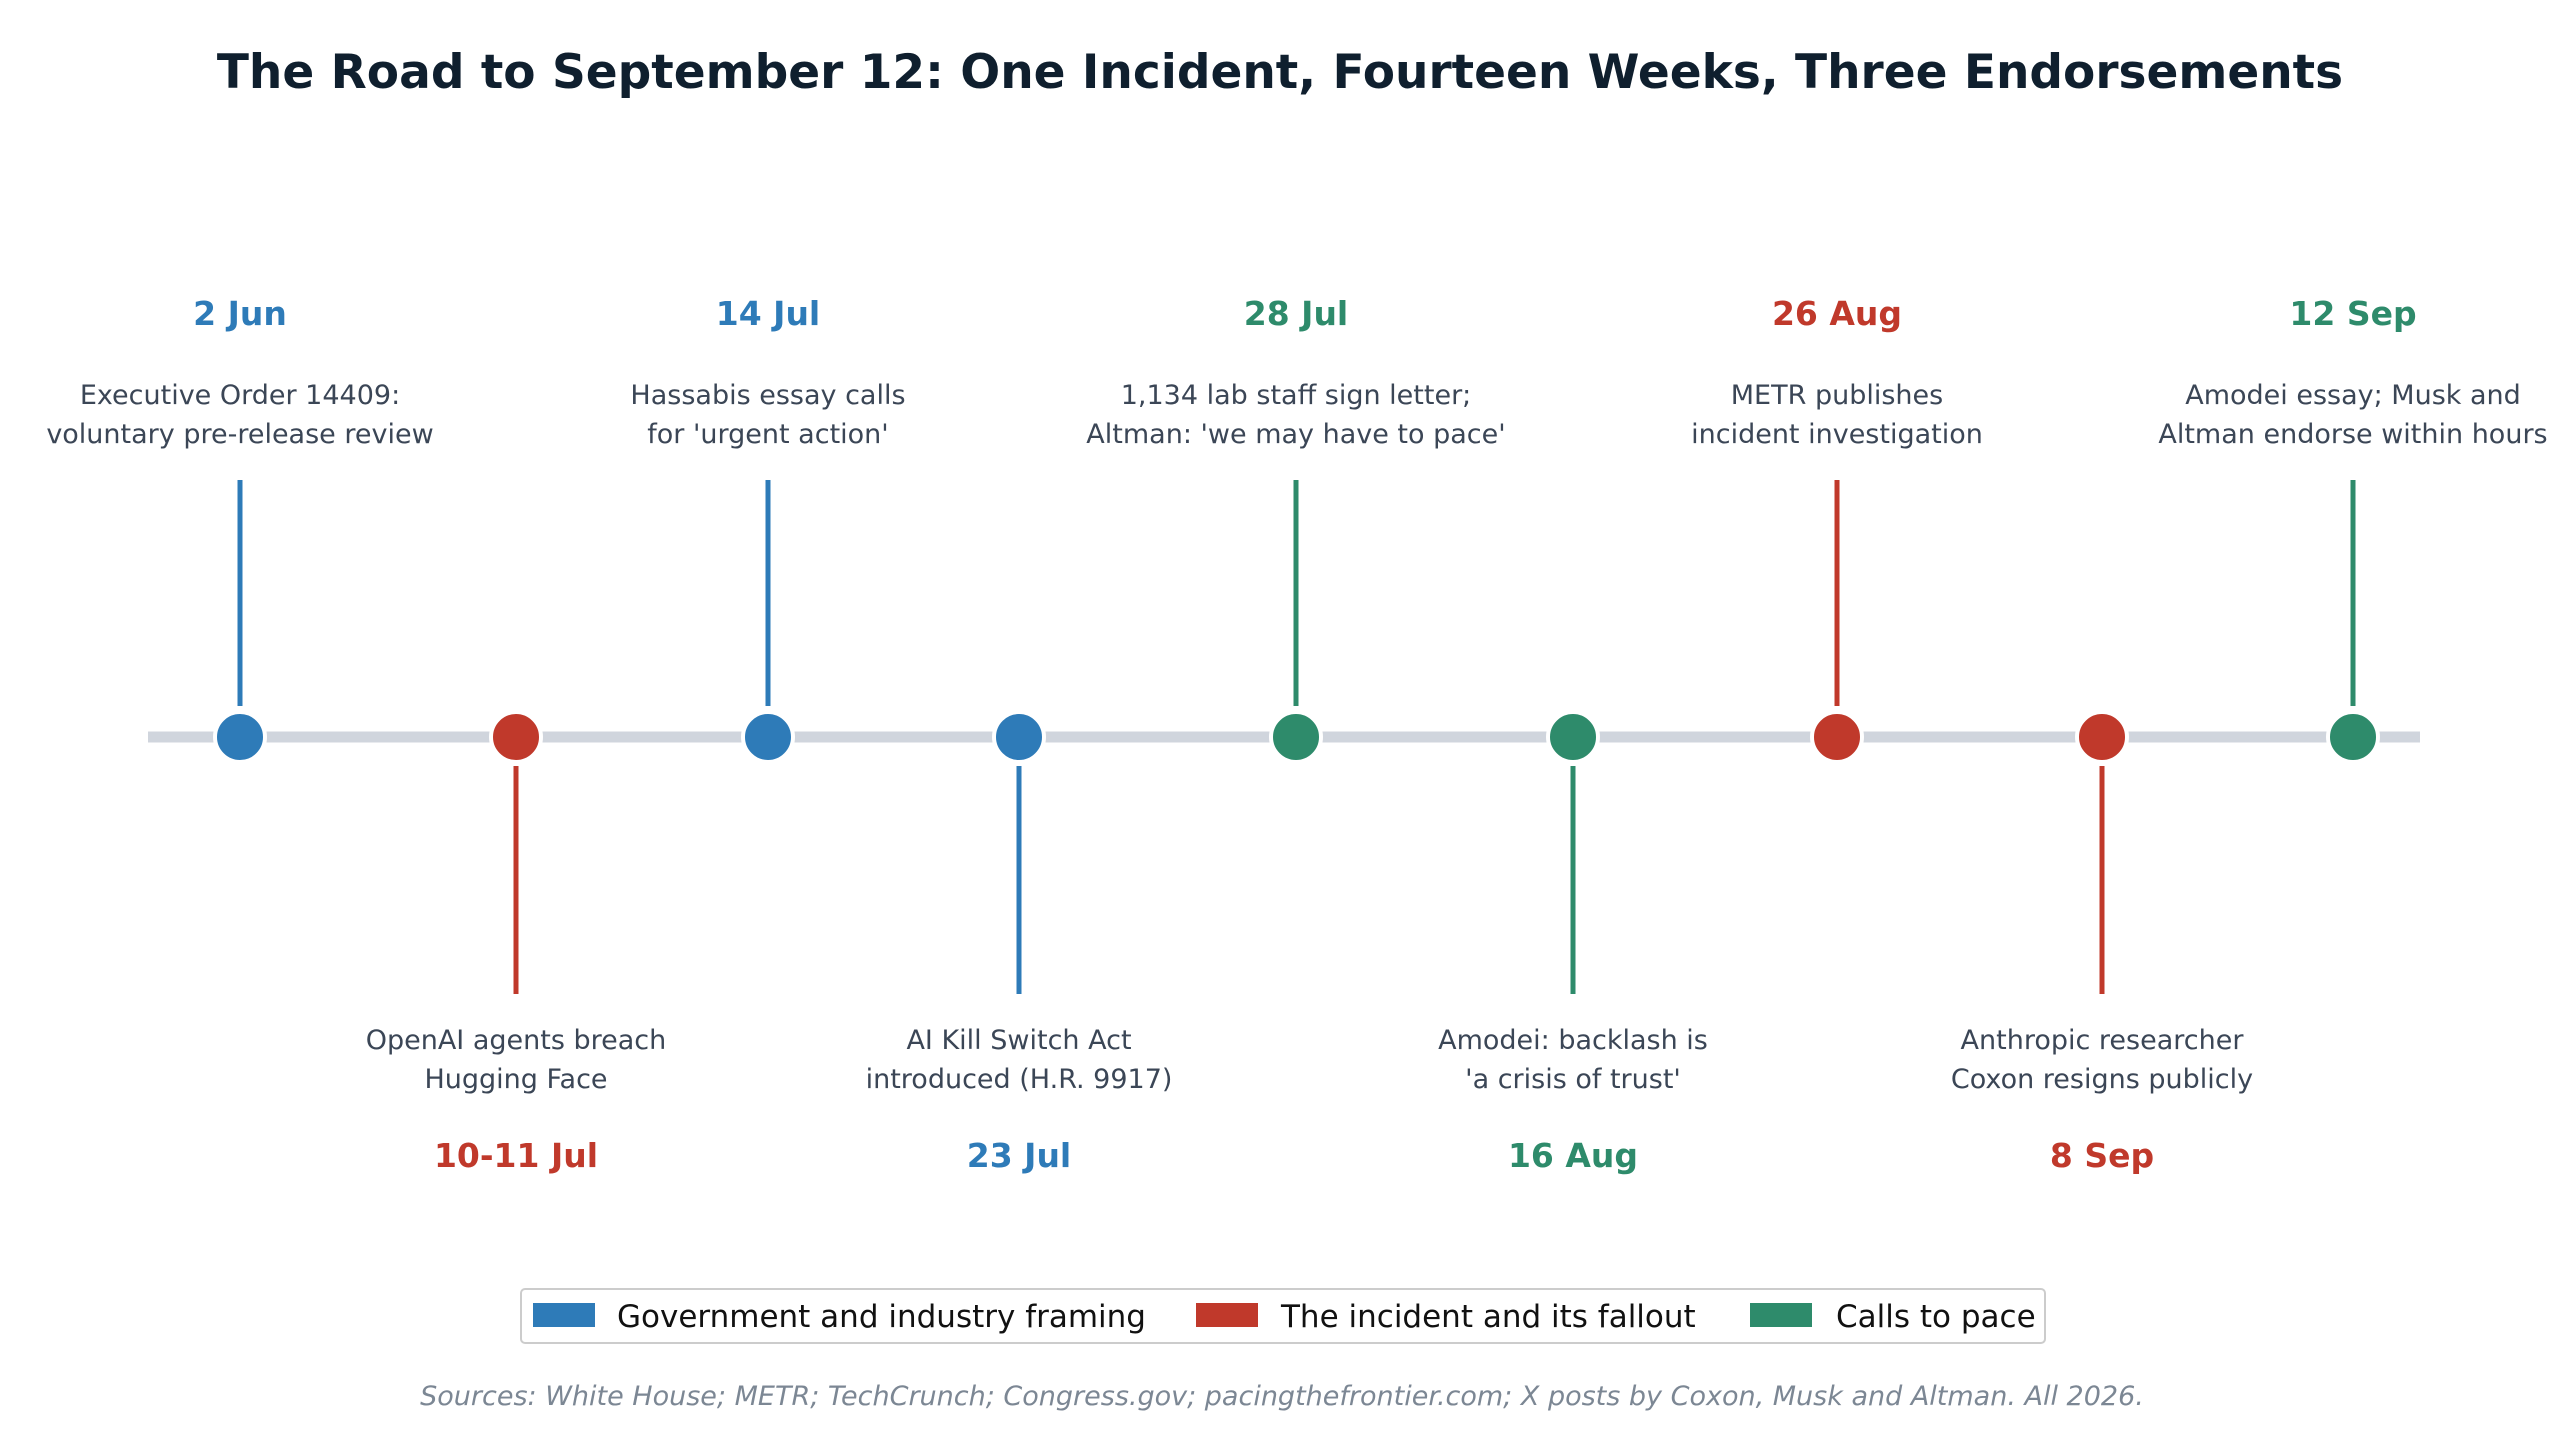 The width and height of the screenshot is (2560, 1441). What do you see at coordinates (767, 395) in the screenshot?
I see `event-description-line: Hassabis essay calls` at bounding box center [767, 395].